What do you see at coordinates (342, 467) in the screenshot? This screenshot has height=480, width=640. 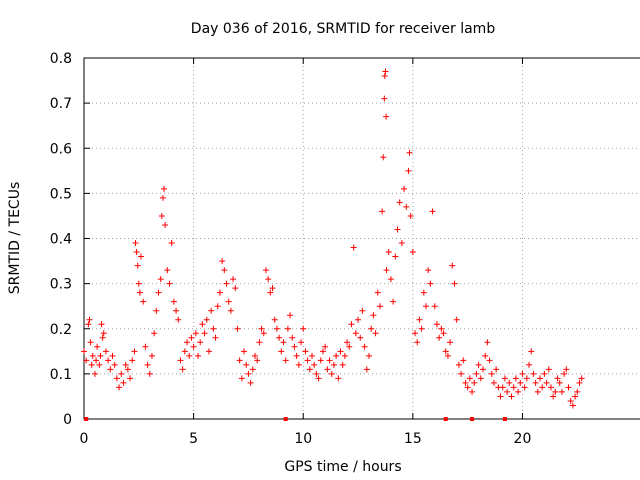 I see `x-axis-label: GPS time / hours` at bounding box center [342, 467].